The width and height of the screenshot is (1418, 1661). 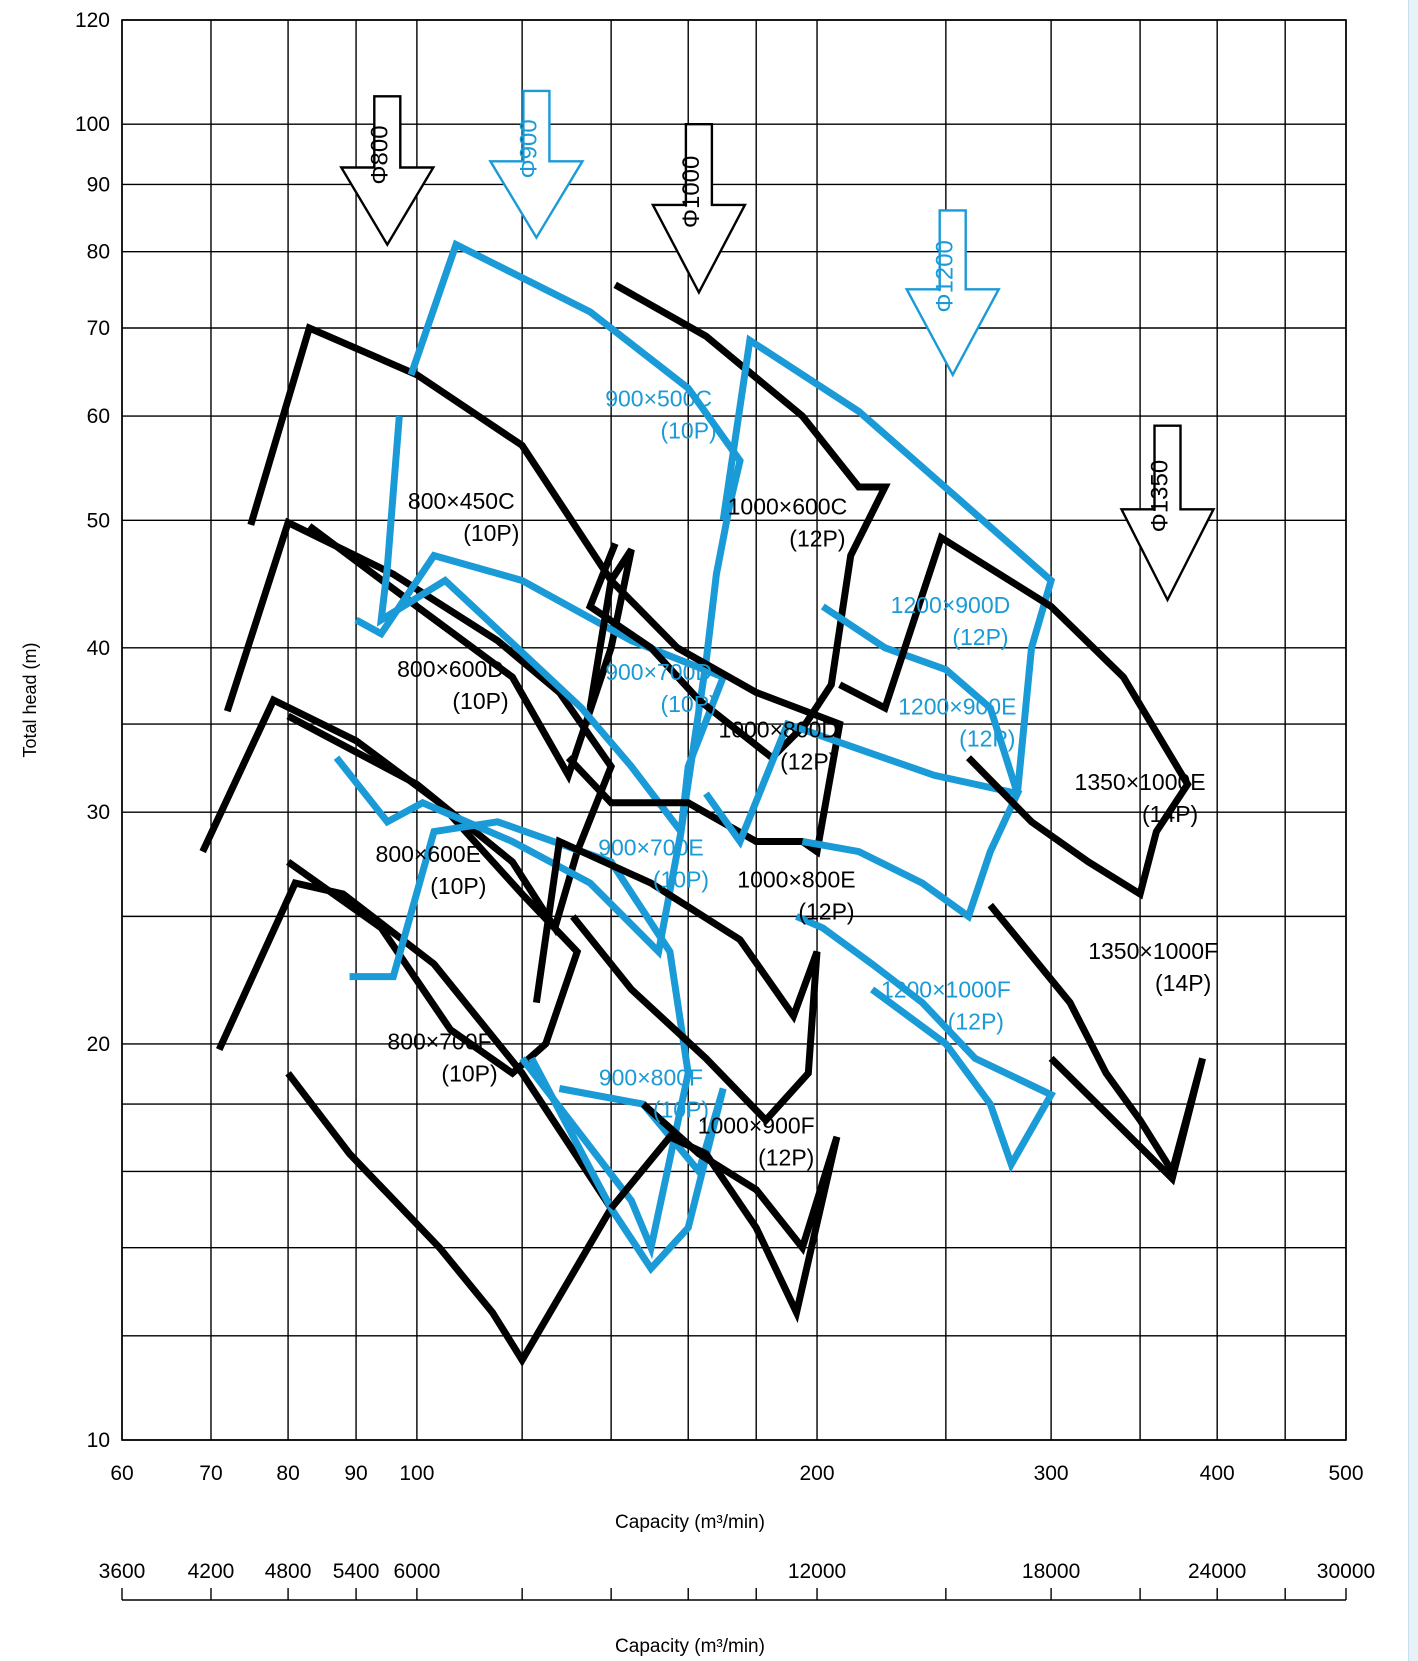 What do you see at coordinates (817, 1571) in the screenshot?
I see `x2-tick-label: 12000` at bounding box center [817, 1571].